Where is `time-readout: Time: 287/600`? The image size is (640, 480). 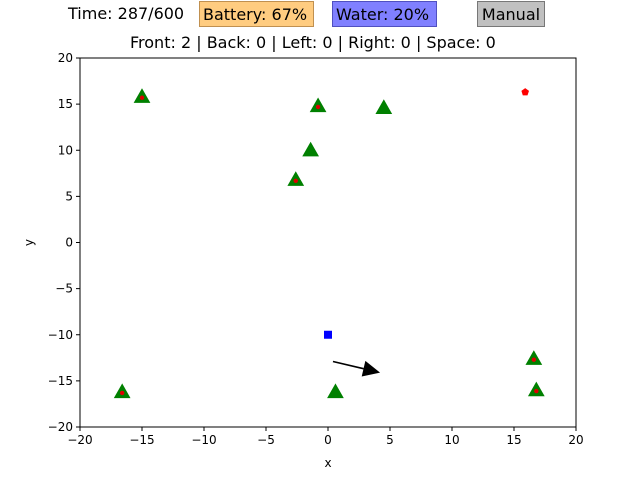 time-readout: Time: 287/600 is located at coordinates (126, 13).